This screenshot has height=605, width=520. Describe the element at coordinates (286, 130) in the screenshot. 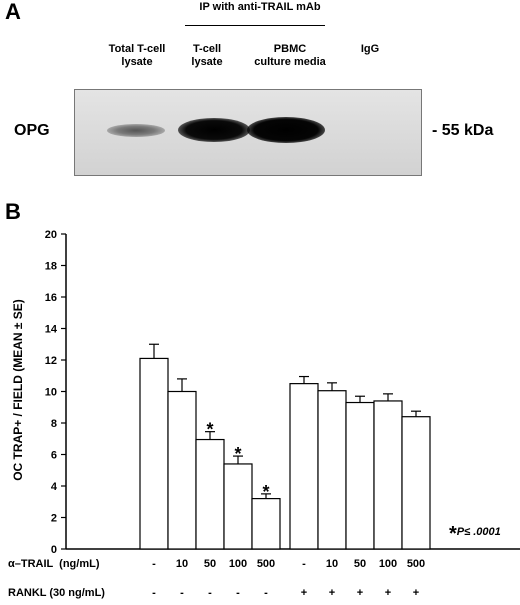

I see `blot-band-pbmc` at that location.